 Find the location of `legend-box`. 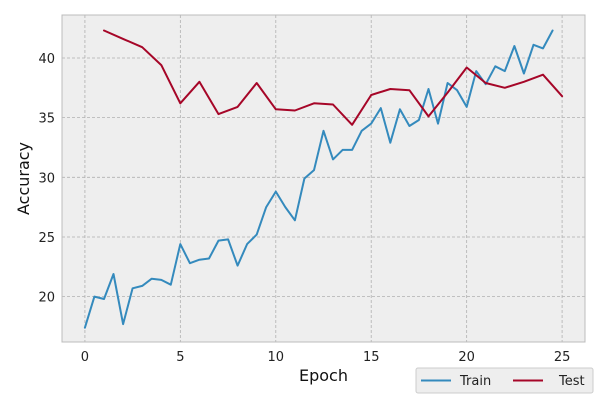

legend-box is located at coordinates (504, 380).